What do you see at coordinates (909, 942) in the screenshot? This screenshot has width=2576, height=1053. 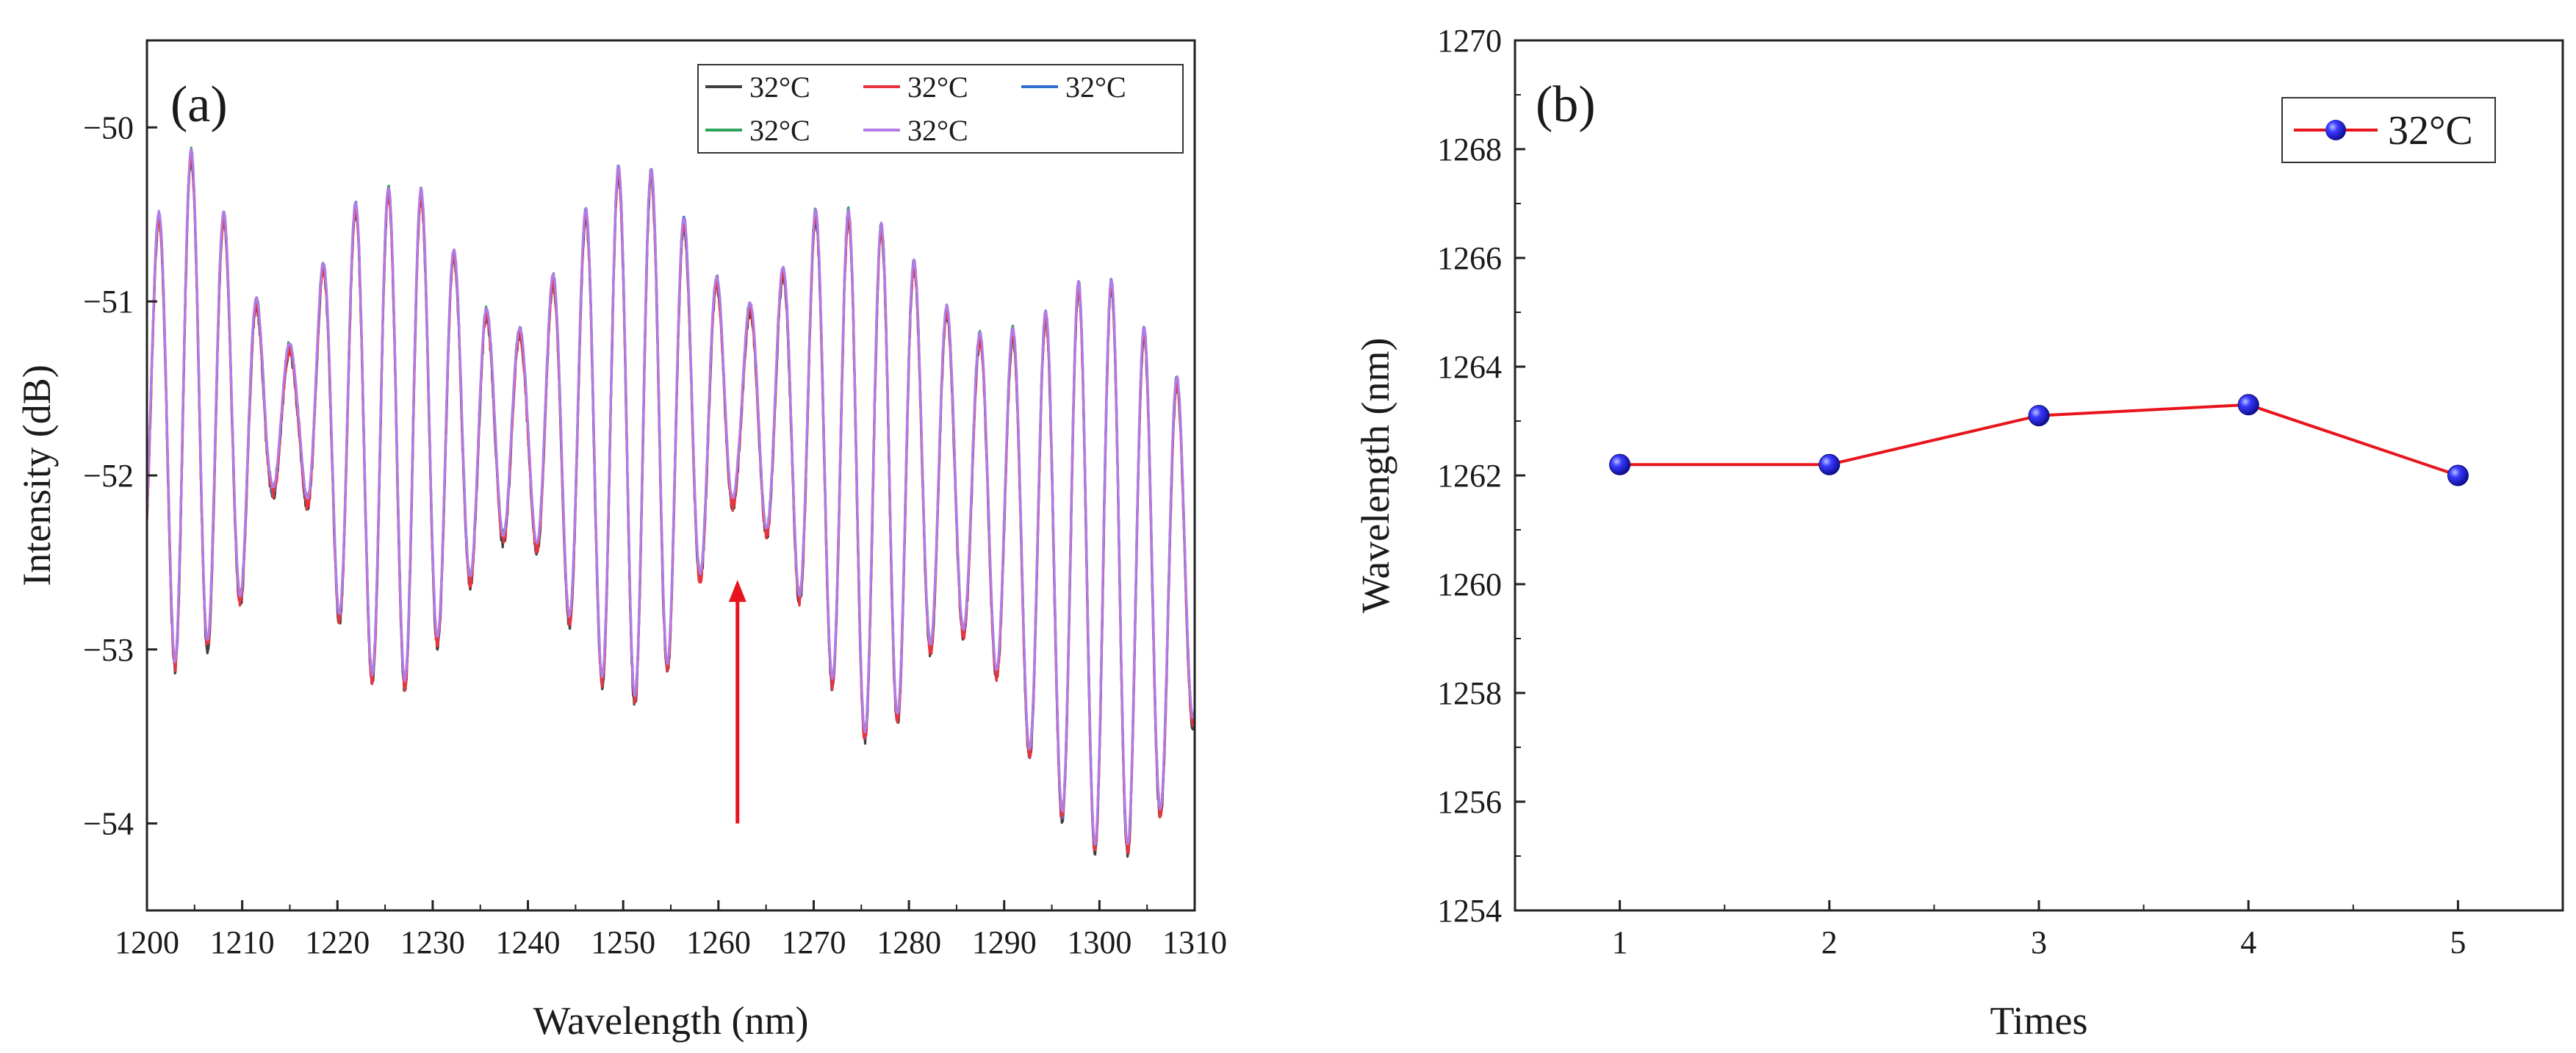 I see `x-tick-label-a: 1280` at bounding box center [909, 942].